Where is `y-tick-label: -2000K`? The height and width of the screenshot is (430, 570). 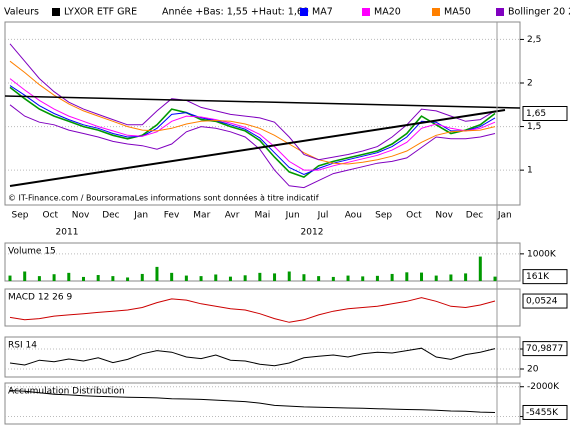
y-tick-label: -2000K is located at coordinates (543, 387).